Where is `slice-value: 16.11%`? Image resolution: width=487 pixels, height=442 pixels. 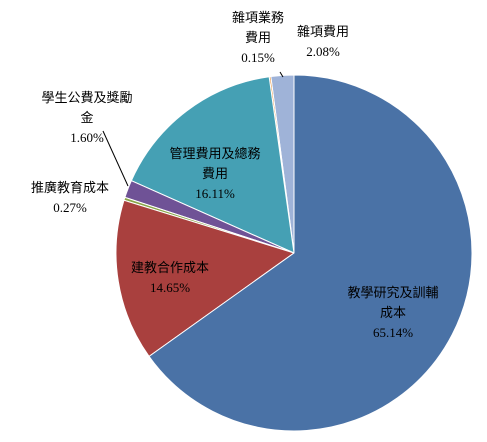
slice-value: 16.11% is located at coordinates (215, 193).